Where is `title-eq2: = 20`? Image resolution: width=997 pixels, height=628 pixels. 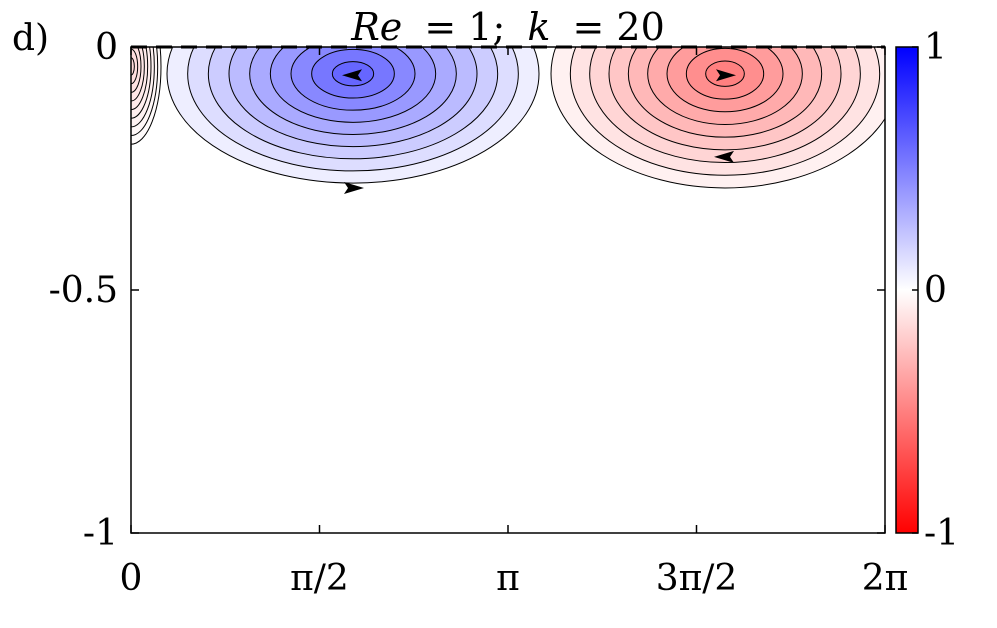
title-eq2: = 20 is located at coordinates (619, 27).